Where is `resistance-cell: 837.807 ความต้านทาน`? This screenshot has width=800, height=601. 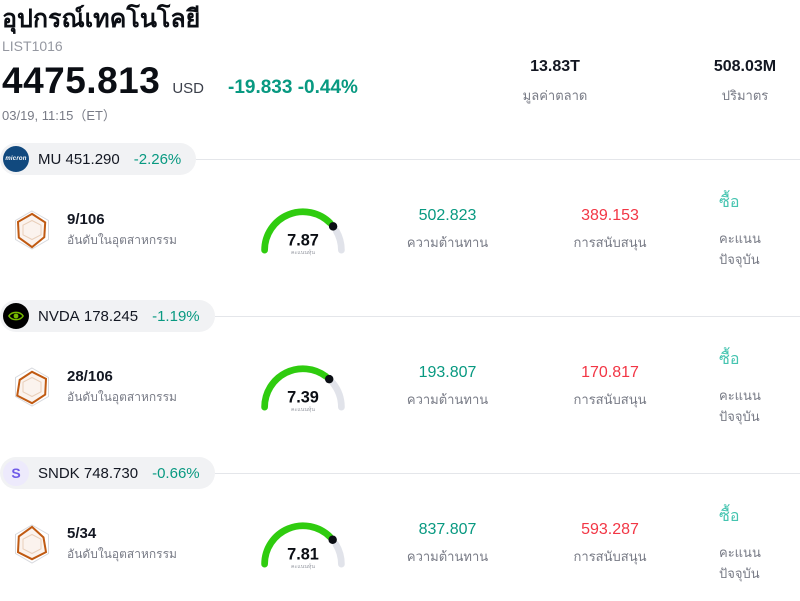 resistance-cell: 837.807 ความต้านทาน is located at coordinates (447, 544).